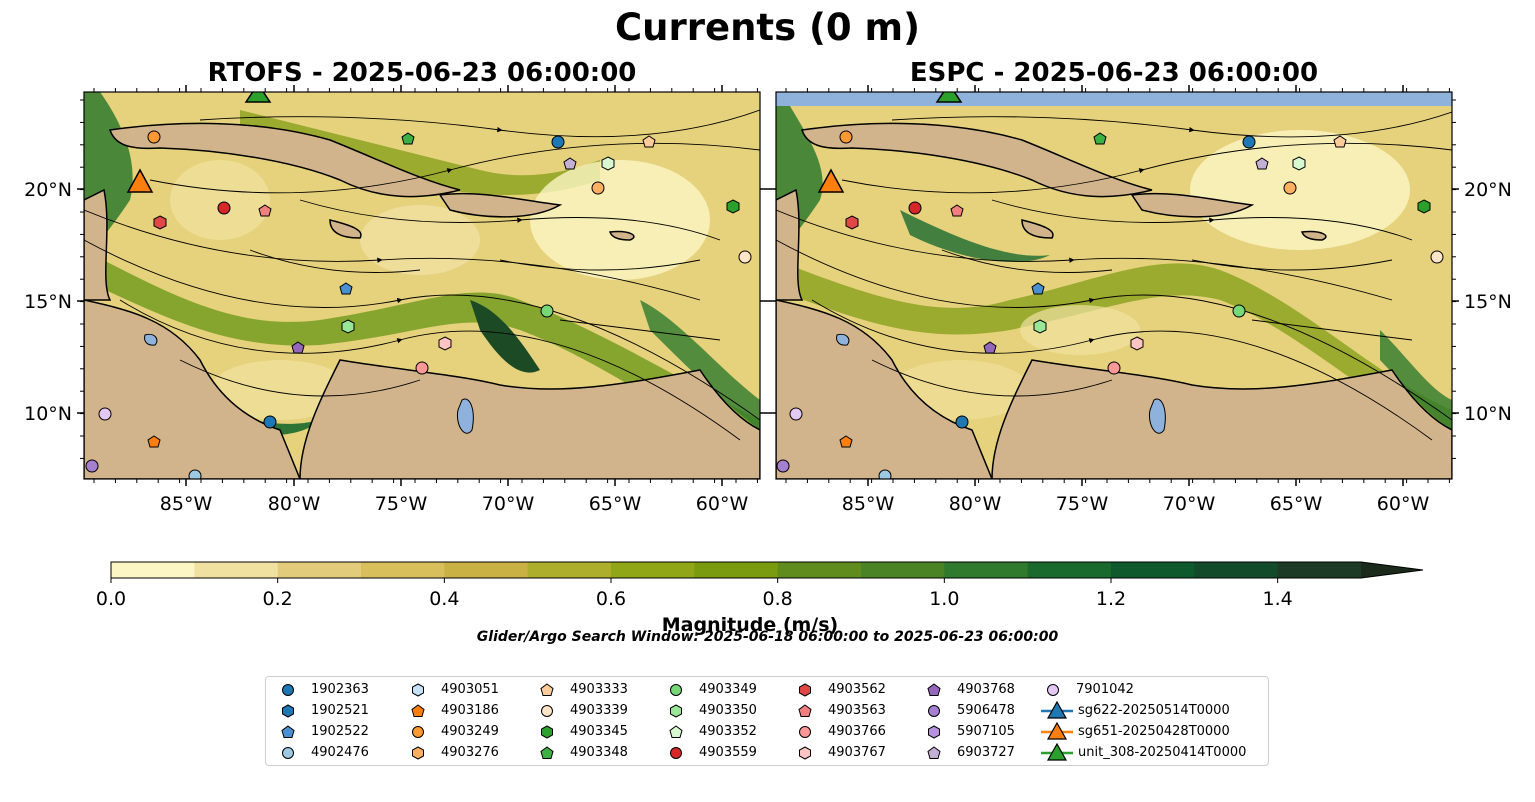 This screenshot has height=802, width=1535. I want to click on legend-label: sg622-20250514T0000, so click(1154, 710).